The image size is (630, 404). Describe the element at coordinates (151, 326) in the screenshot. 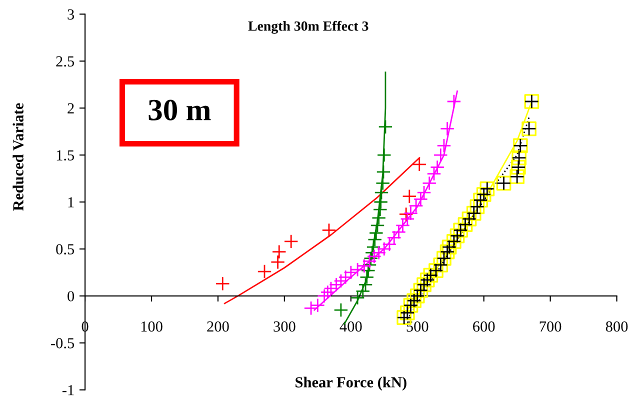

I see `x-tick-label: 100` at that location.